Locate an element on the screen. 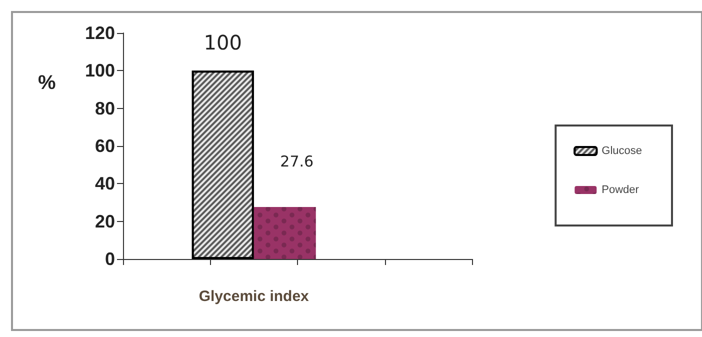  y-tick-label: 100 is located at coordinates (99, 70).